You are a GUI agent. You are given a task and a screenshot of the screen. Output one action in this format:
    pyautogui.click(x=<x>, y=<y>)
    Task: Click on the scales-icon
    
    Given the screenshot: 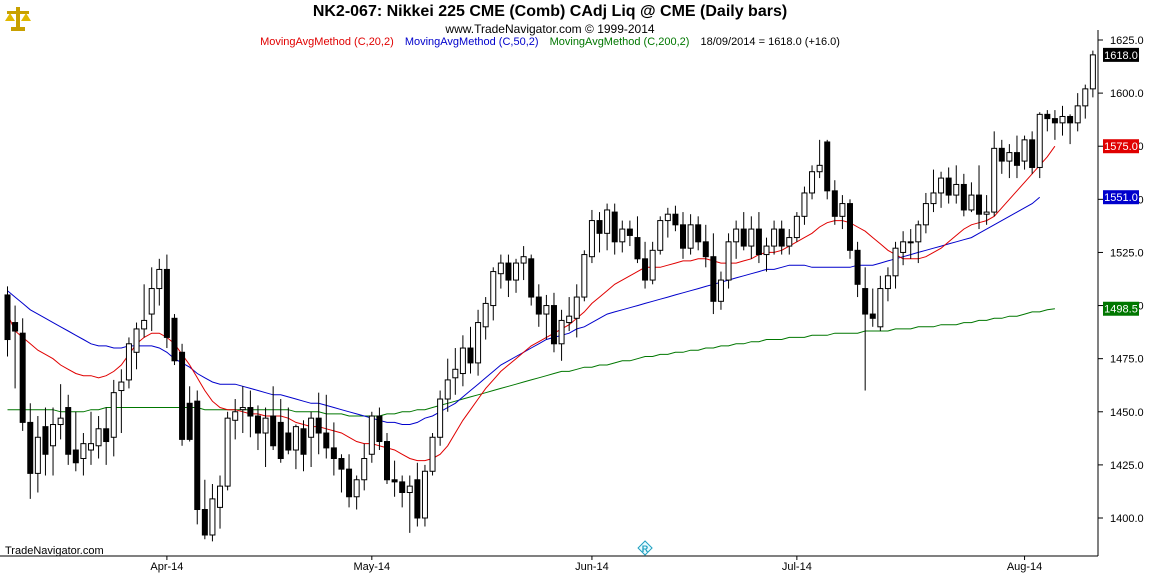 What is the action you would take?
    pyautogui.click(x=18, y=19)
    